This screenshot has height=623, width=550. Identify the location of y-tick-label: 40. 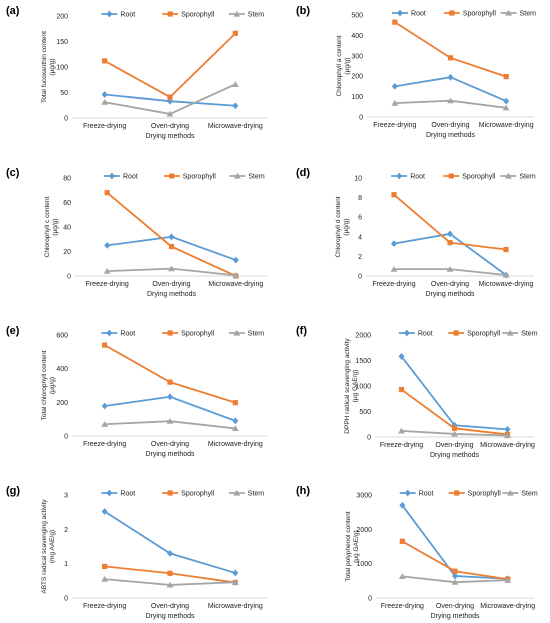
(67, 228).